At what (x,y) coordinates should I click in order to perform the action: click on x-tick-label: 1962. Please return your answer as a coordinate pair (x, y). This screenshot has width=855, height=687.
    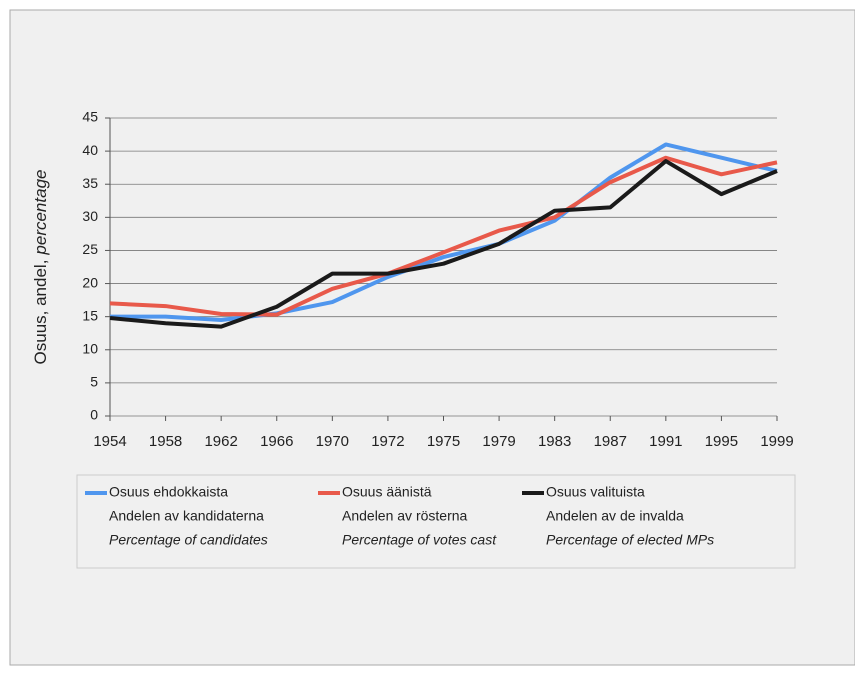
    Looking at the image, I should click on (220, 441).